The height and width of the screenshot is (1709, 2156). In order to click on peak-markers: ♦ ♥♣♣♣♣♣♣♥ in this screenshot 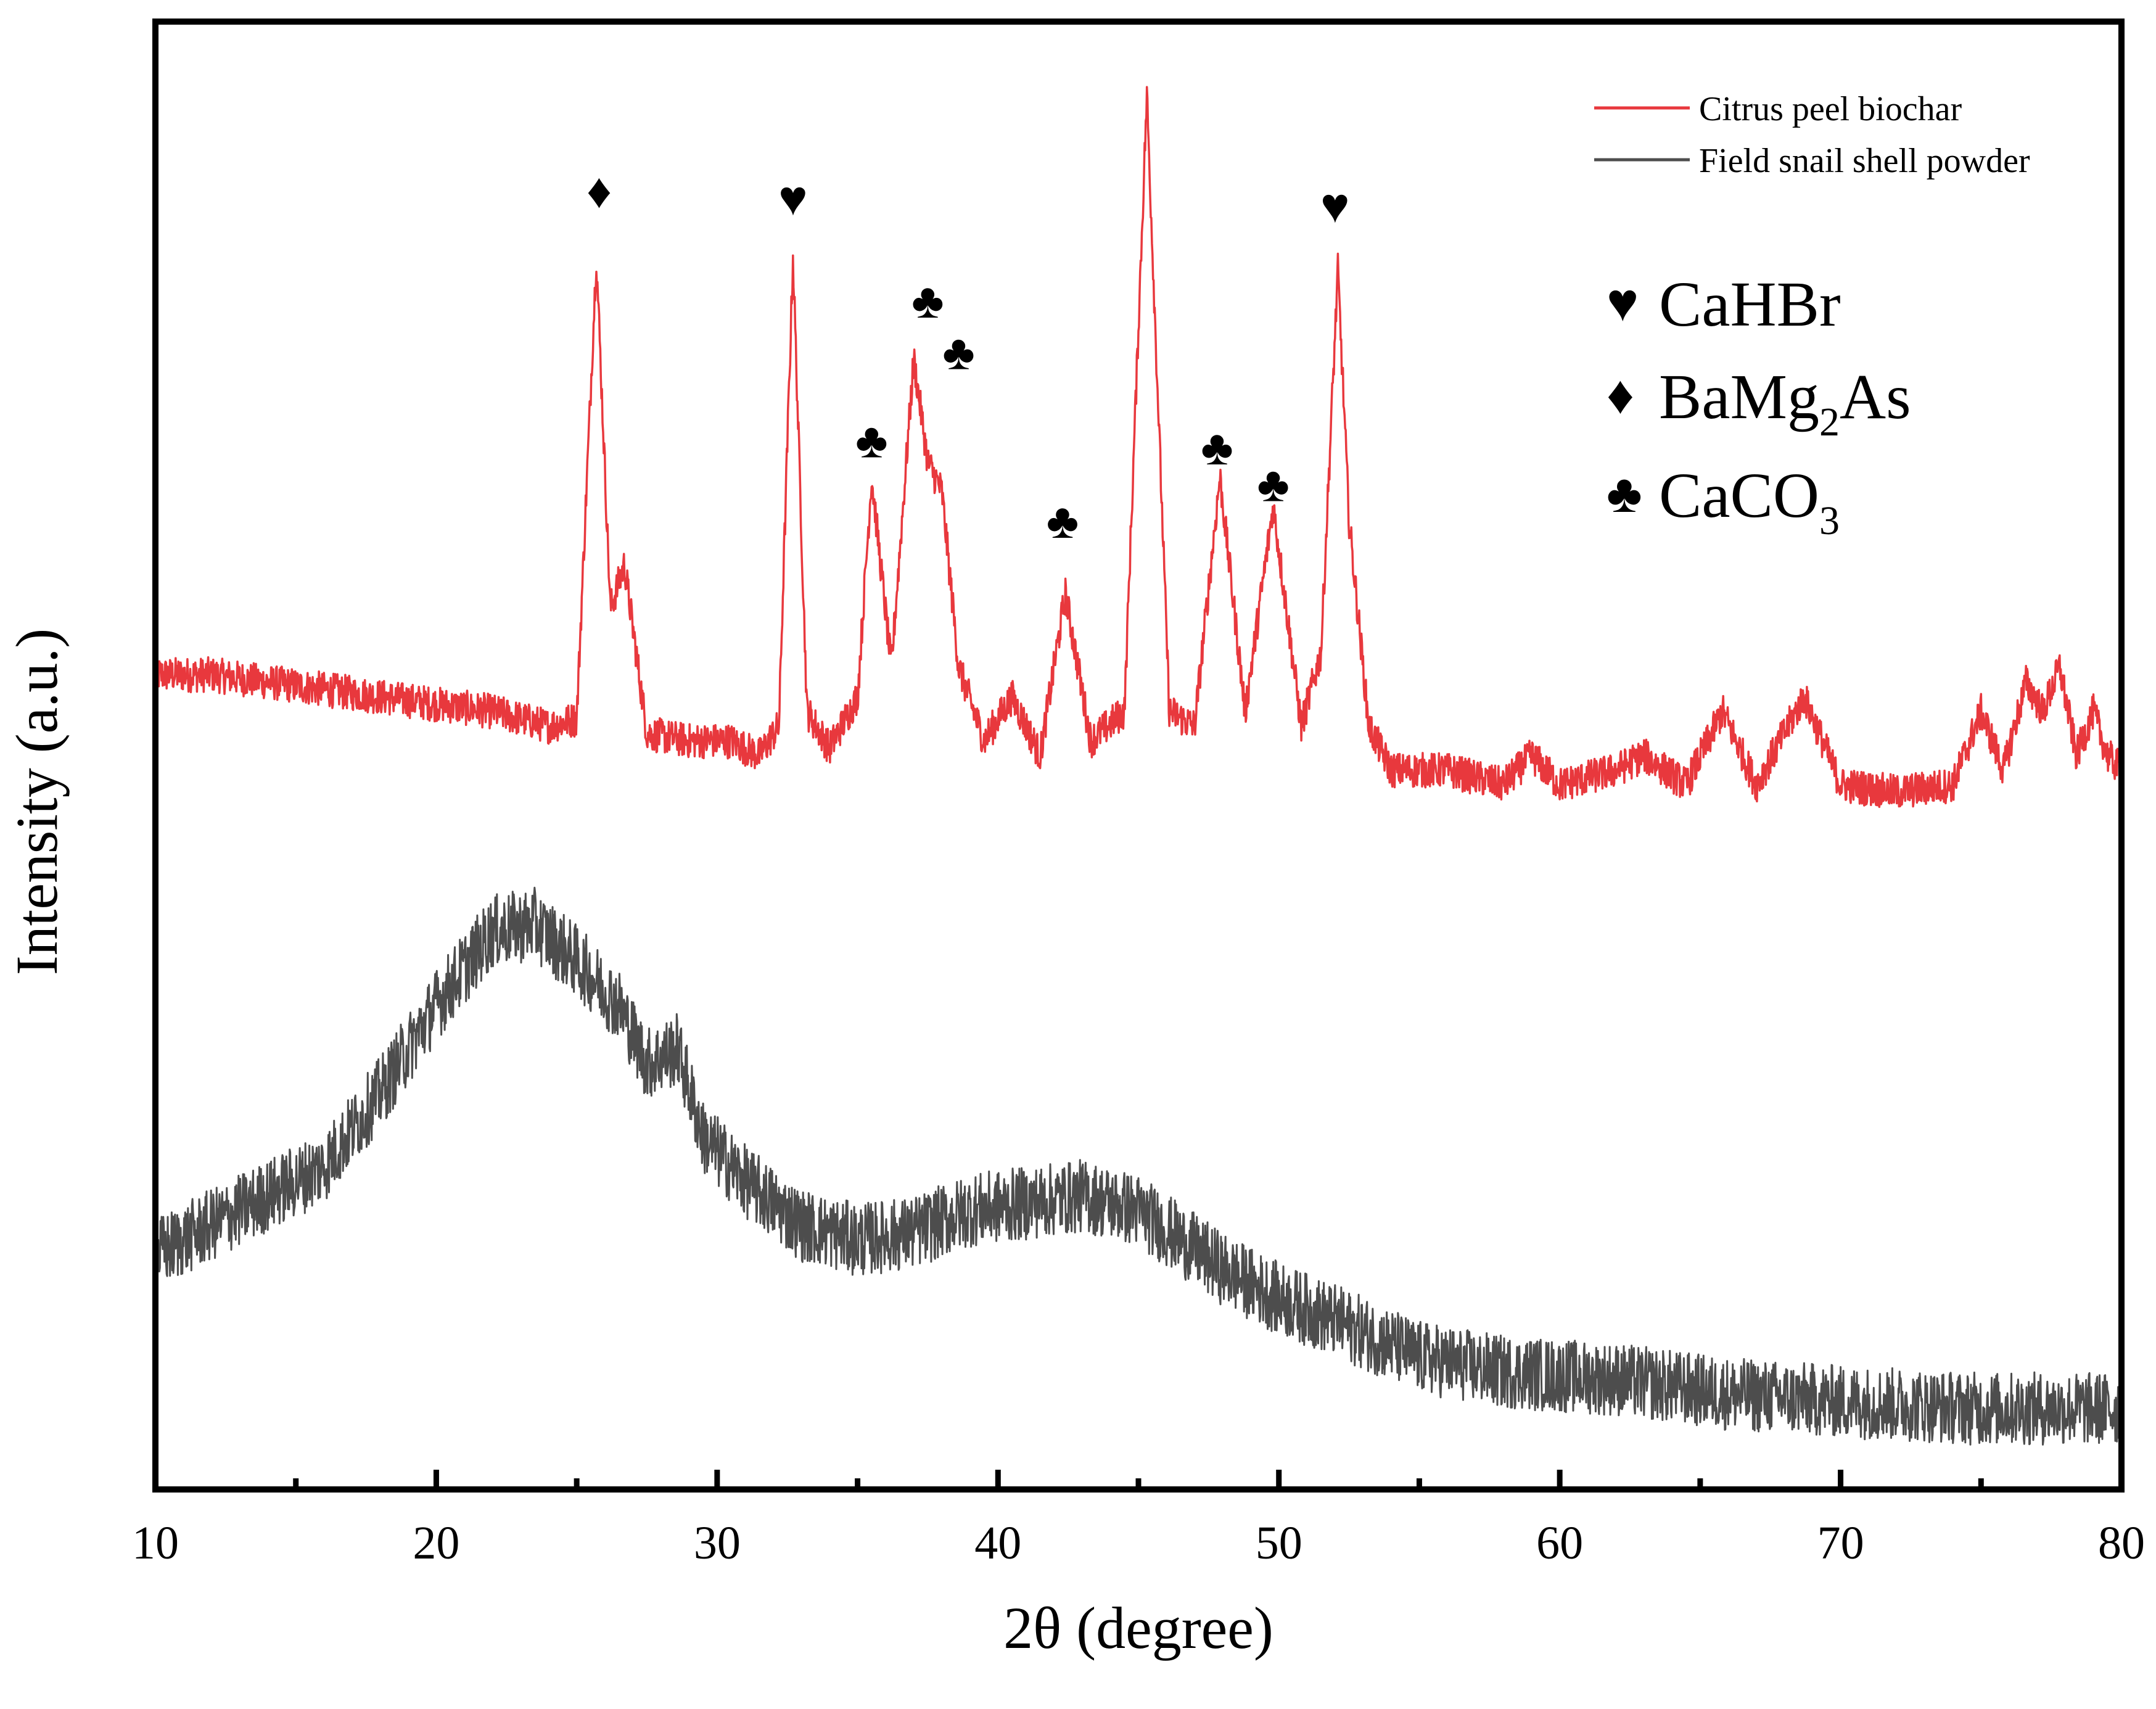, I will do `click(967, 357)`.